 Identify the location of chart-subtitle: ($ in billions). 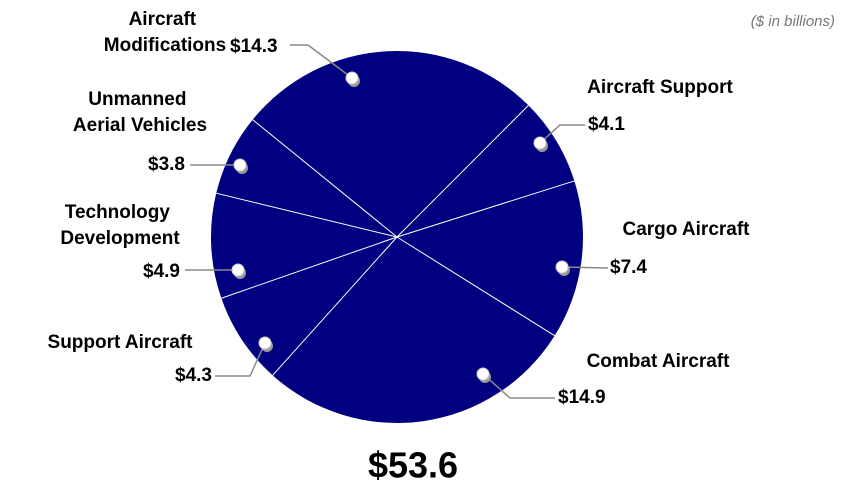
(793, 21).